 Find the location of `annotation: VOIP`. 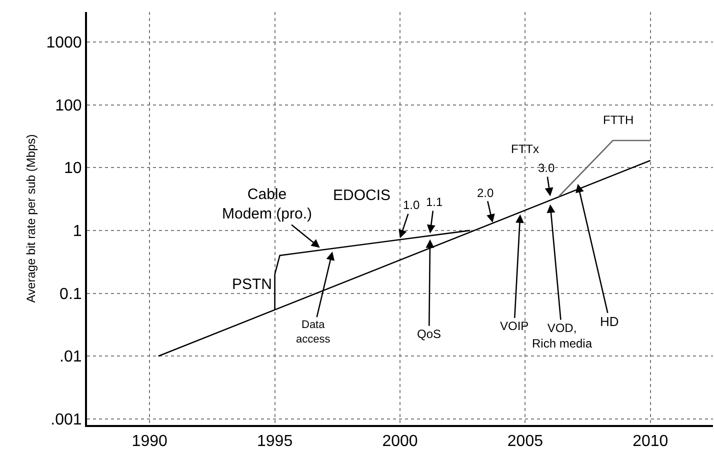

annotation: VOIP is located at coordinates (514, 326).